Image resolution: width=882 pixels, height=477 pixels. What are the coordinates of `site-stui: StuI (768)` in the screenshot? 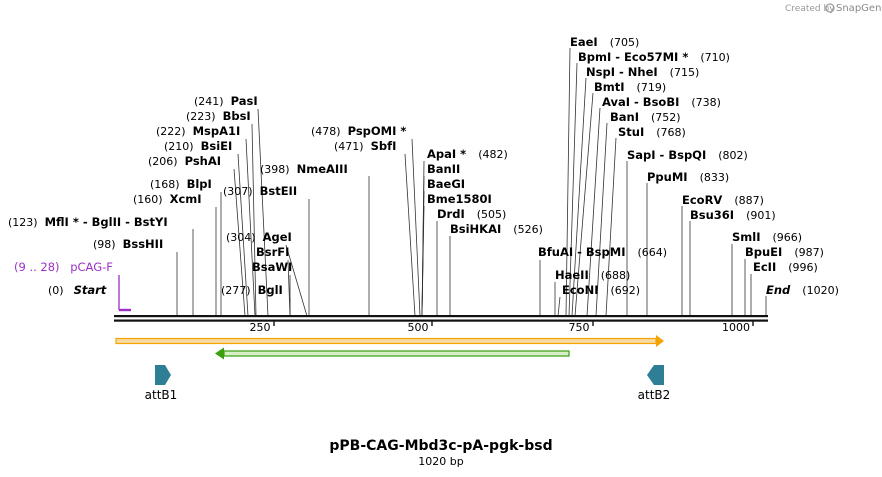 It's located at (652, 132).